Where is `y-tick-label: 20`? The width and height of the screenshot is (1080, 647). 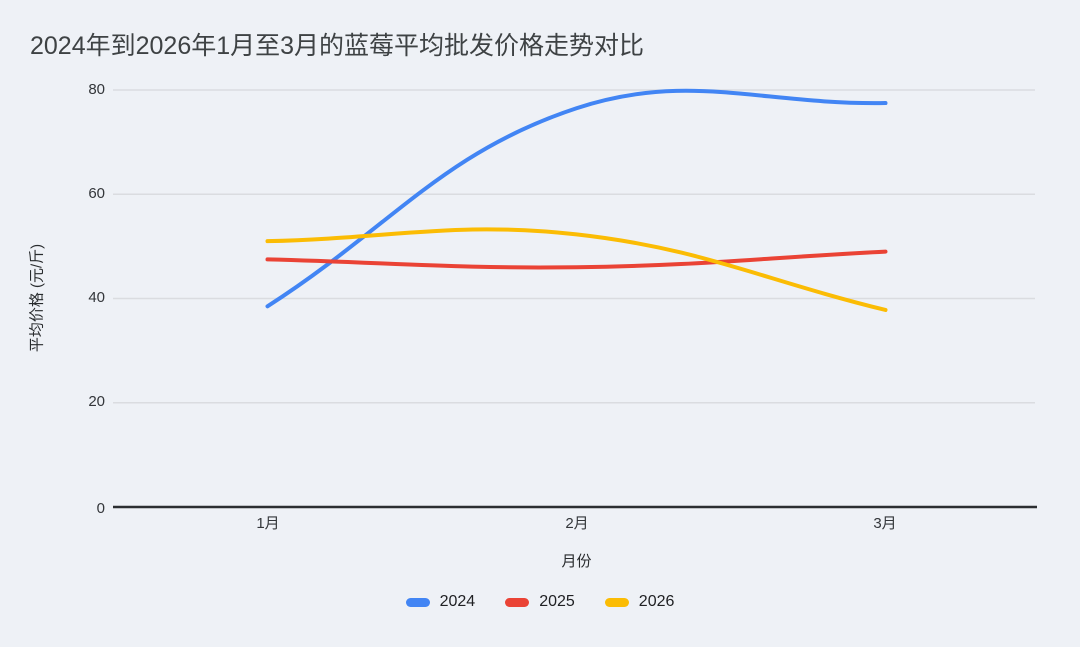
y-tick-label: 20 is located at coordinates (96, 401).